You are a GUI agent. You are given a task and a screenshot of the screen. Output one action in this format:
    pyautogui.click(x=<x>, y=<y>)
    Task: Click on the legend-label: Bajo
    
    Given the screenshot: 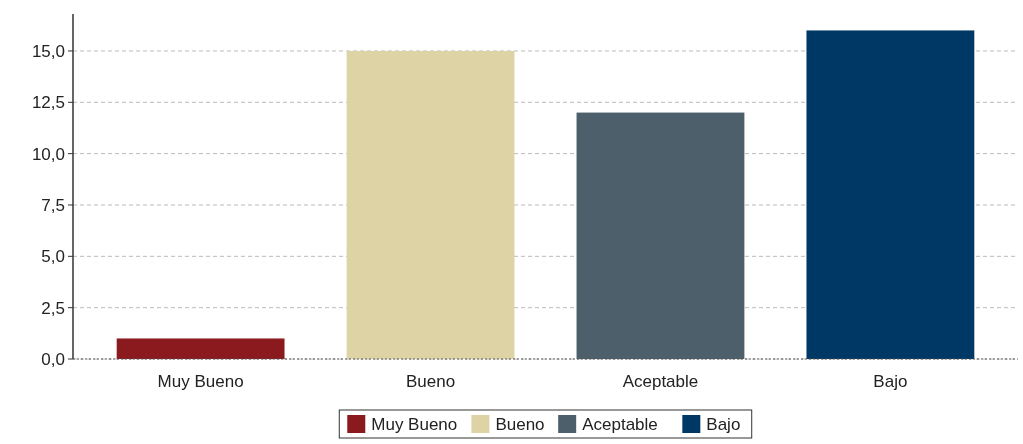 What is the action you would take?
    pyautogui.click(x=723, y=424)
    